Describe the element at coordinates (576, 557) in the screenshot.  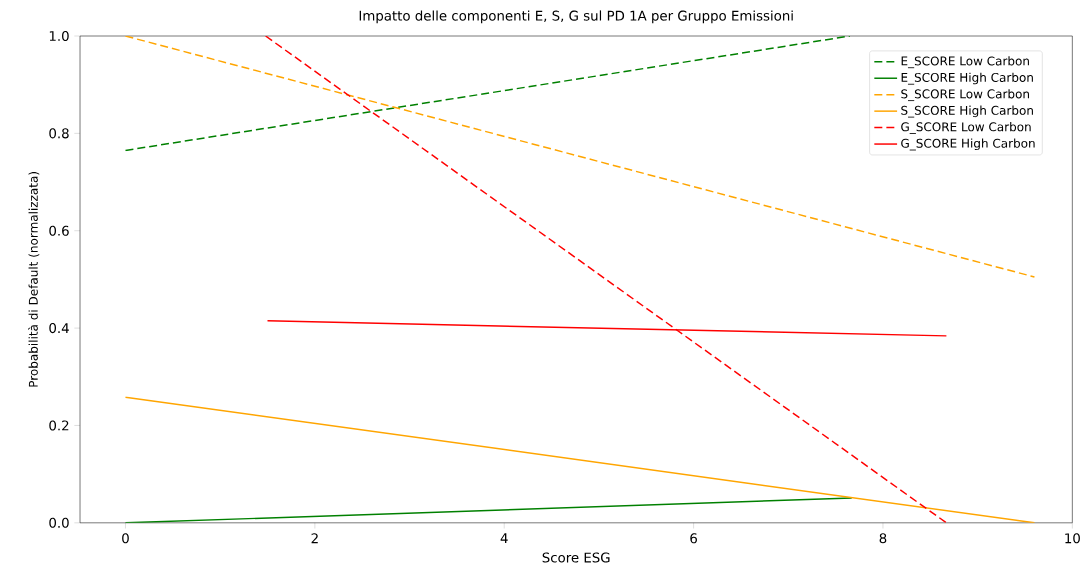
I see `x-axis-title: Score ESG` at that location.